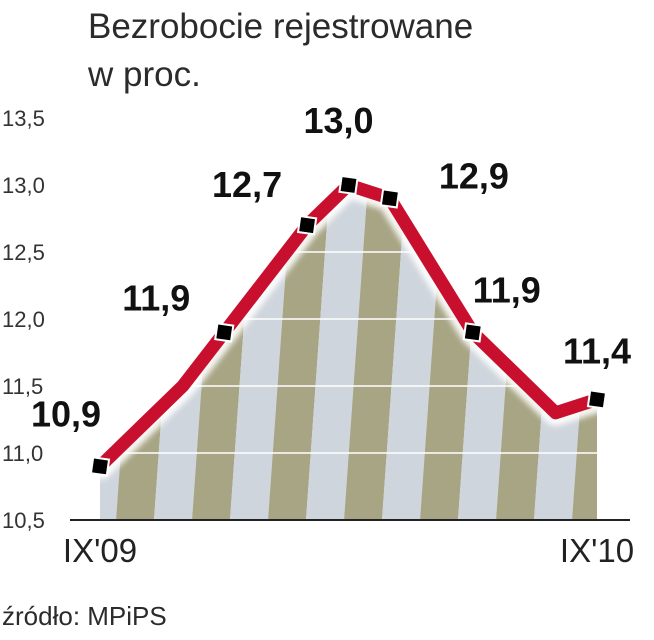 This screenshot has height=640, width=654. Describe the element at coordinates (23, 118) in the screenshot. I see `y-tick-label: 13,5` at that location.